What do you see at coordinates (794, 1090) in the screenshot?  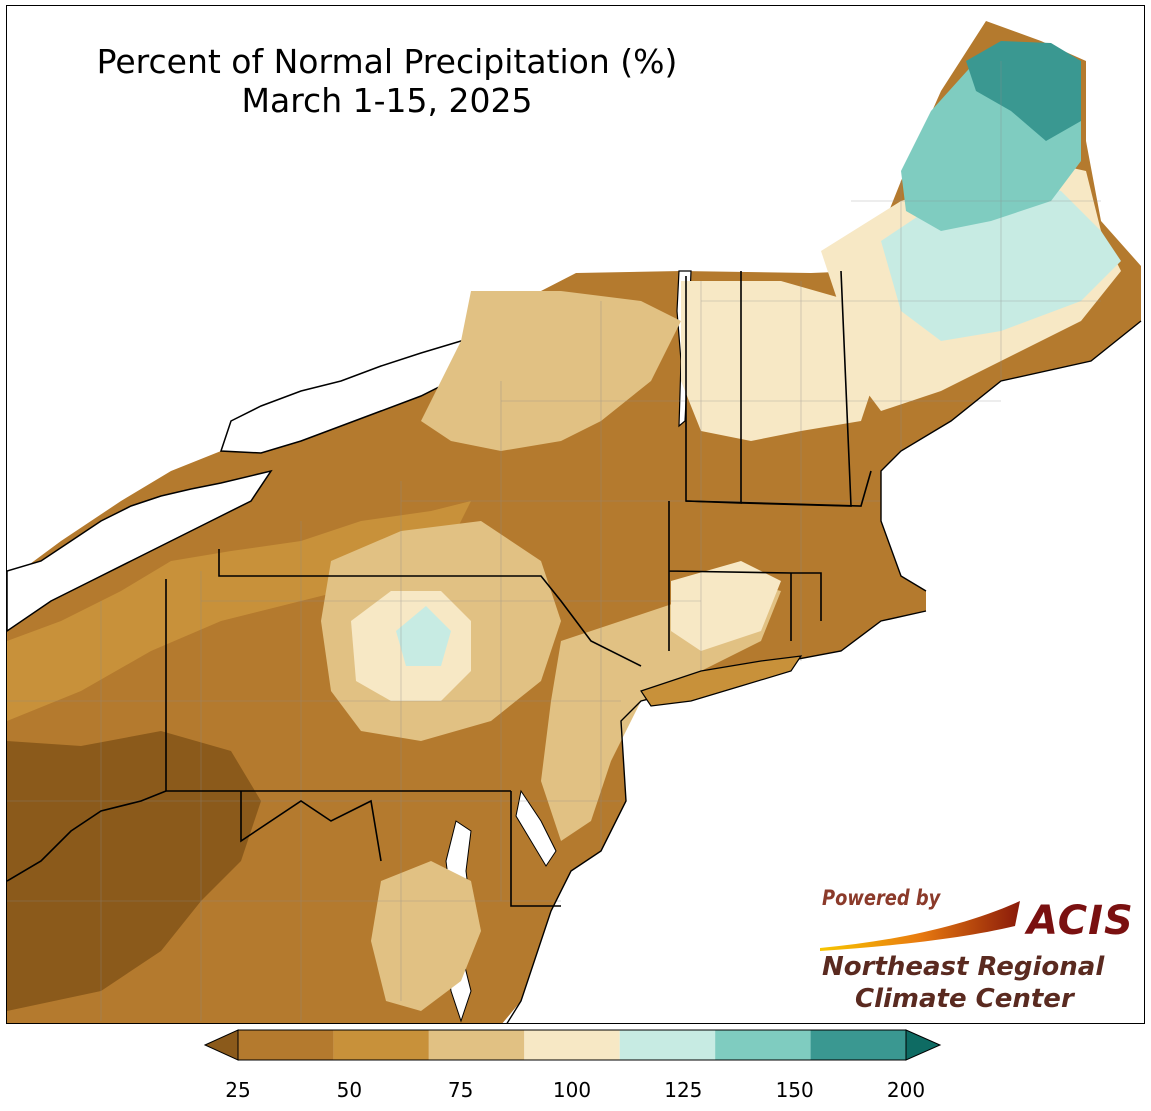 I see `legend-tick-label: 150` at bounding box center [794, 1090].